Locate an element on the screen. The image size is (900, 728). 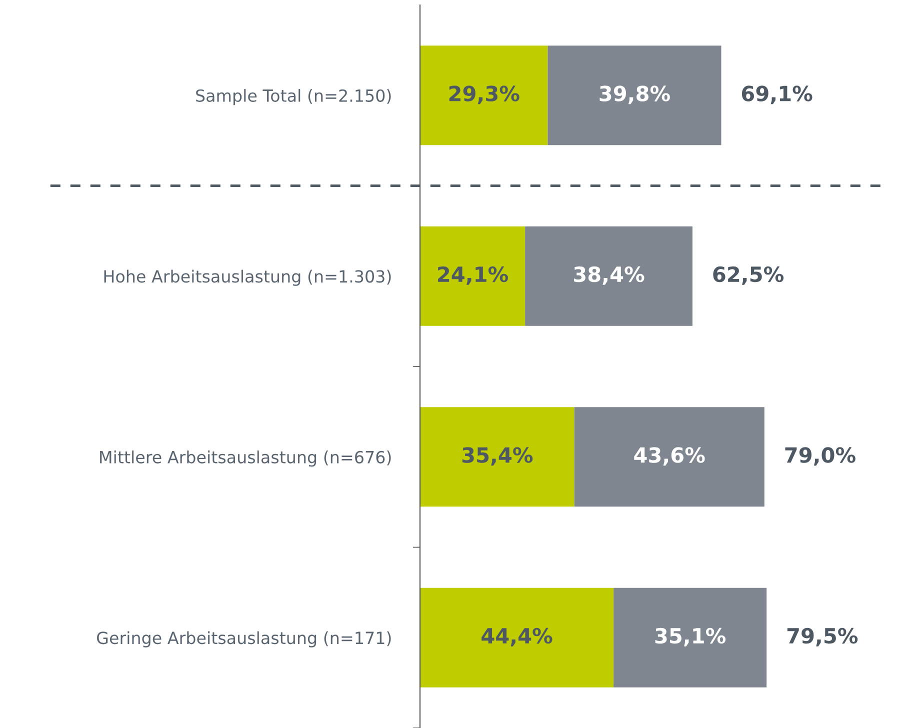
data-label: 24,1% is located at coordinates (473, 275).